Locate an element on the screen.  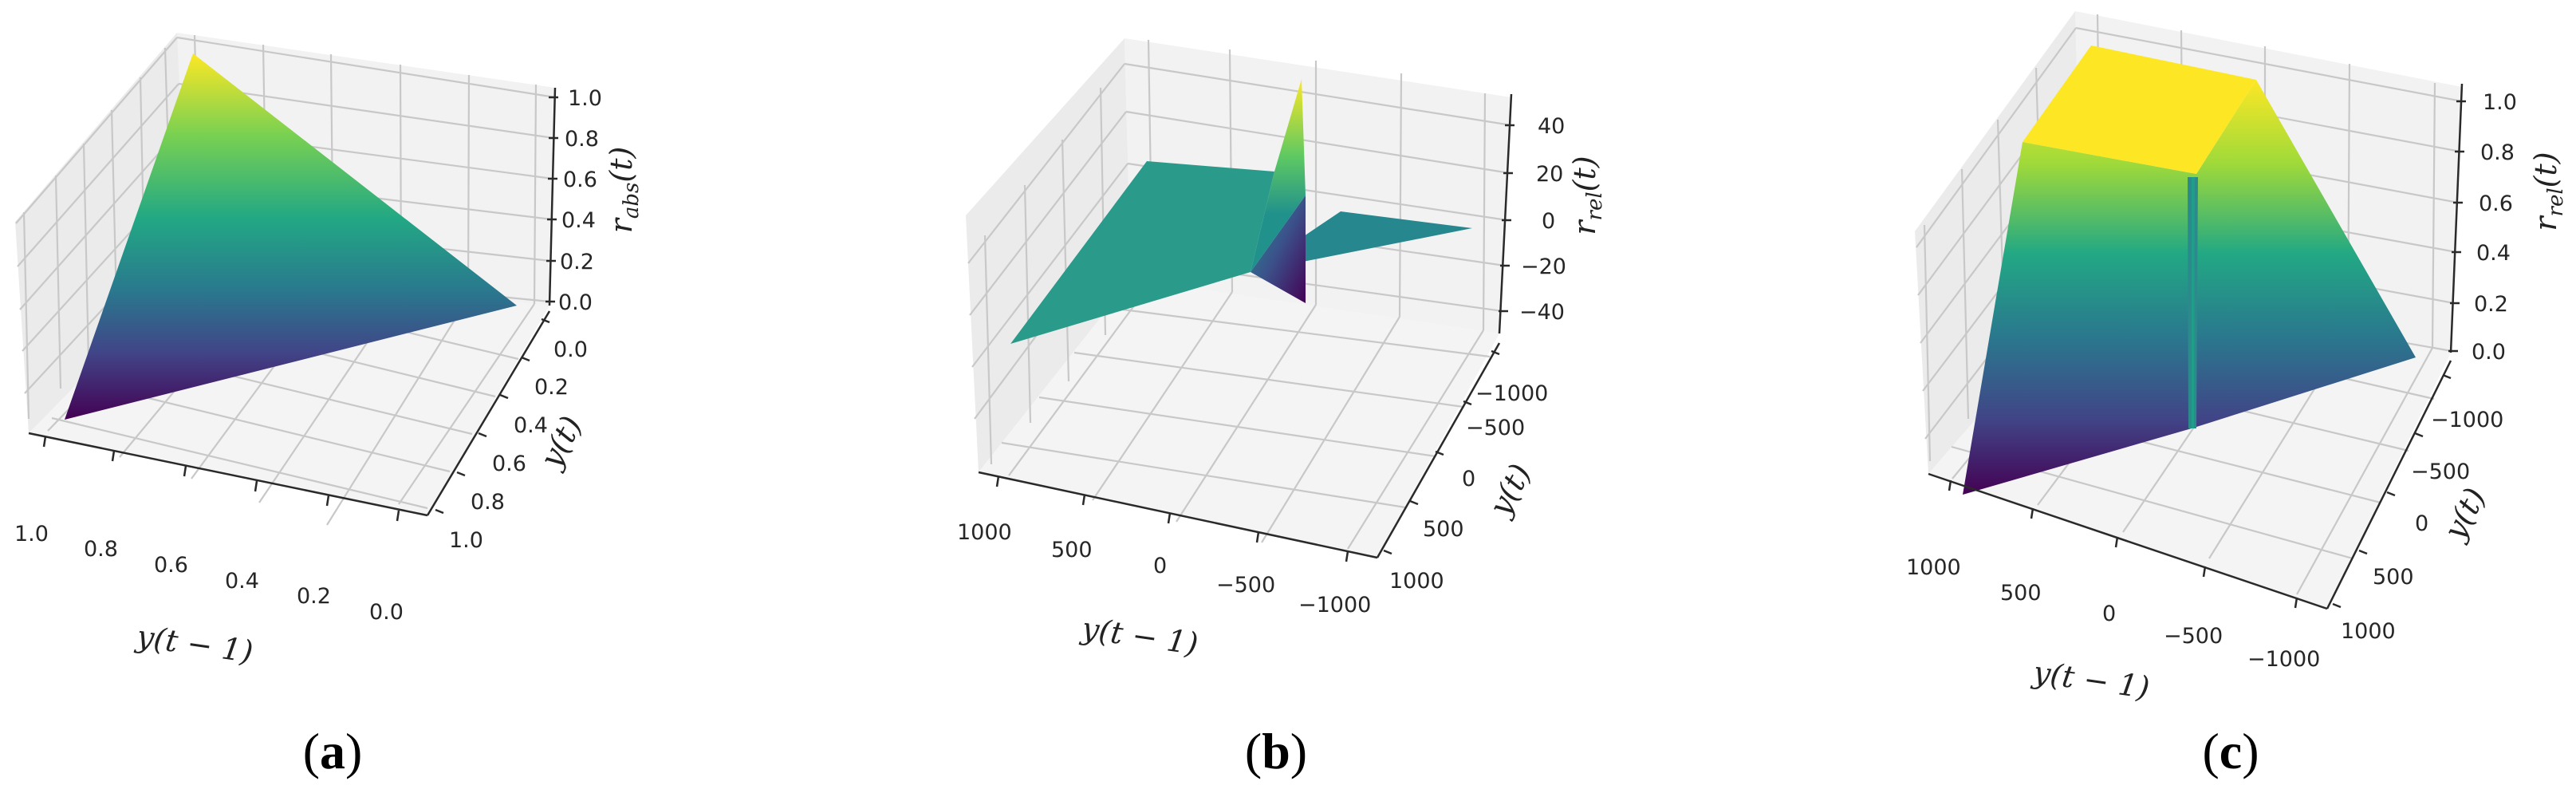
subfigure-label-b: (b) is located at coordinates (1276, 751).